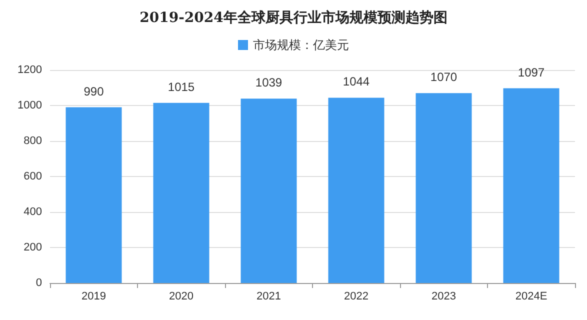  Describe the element at coordinates (301, 45) in the screenshot. I see `legend-label: 市场规模：亿美元` at that location.